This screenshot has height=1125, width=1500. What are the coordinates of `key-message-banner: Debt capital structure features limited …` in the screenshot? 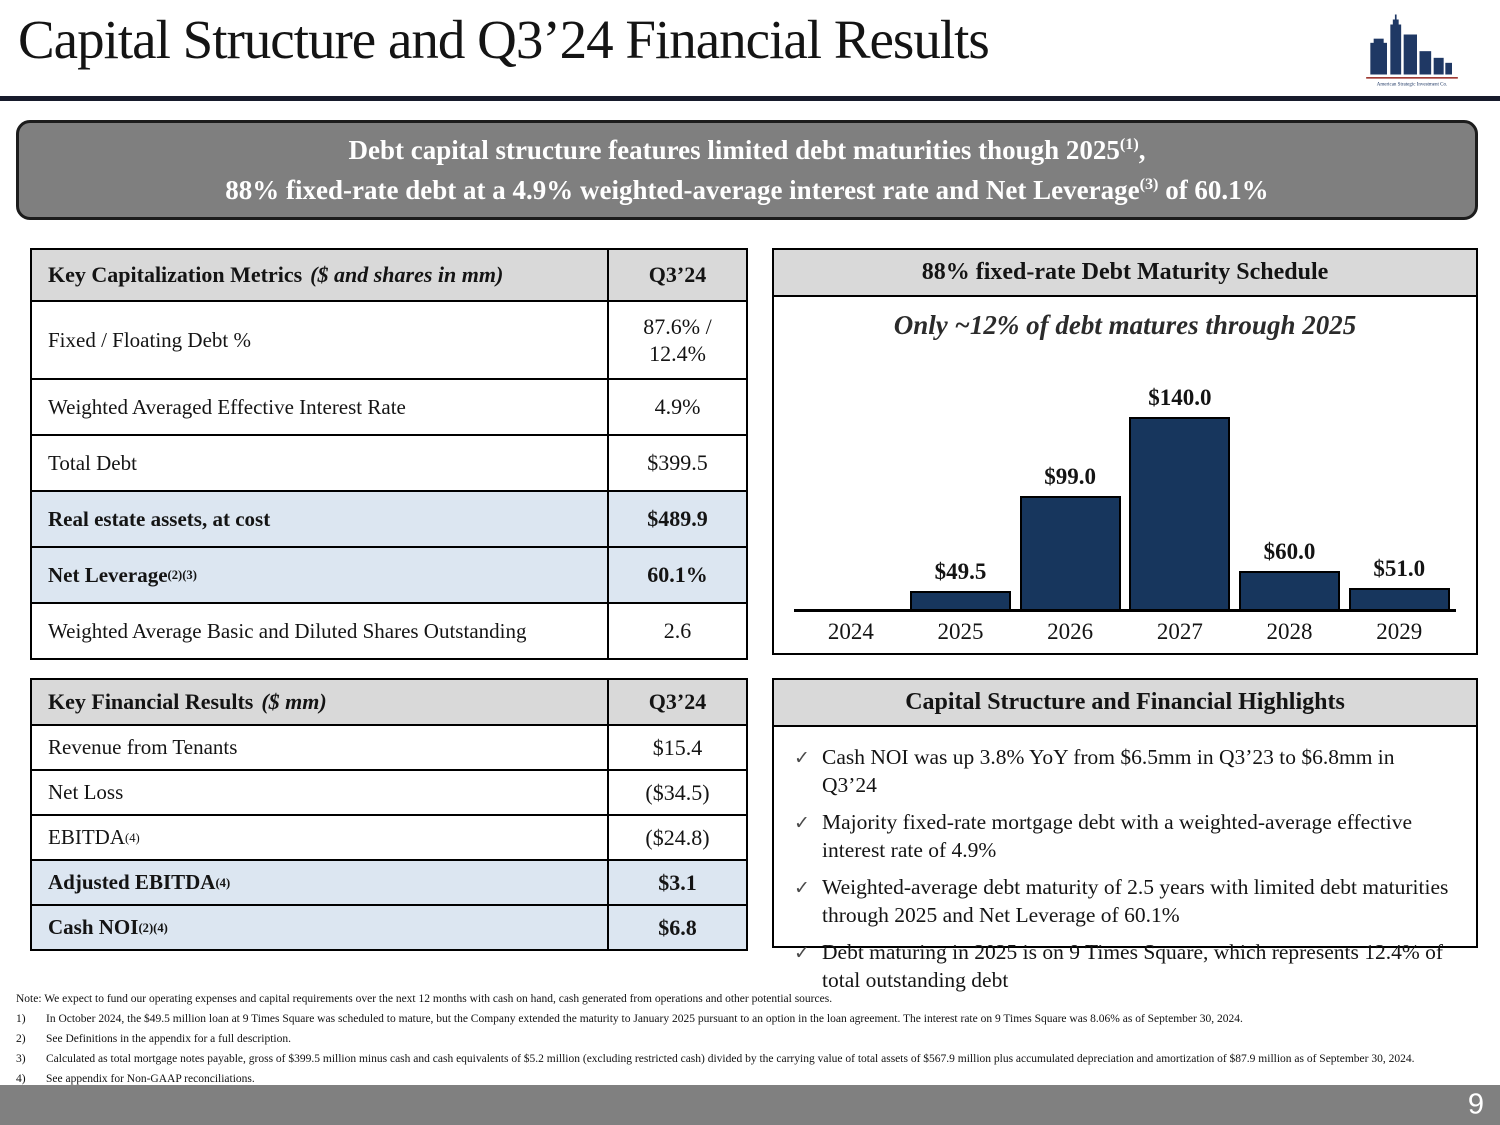 It's located at (747, 170).